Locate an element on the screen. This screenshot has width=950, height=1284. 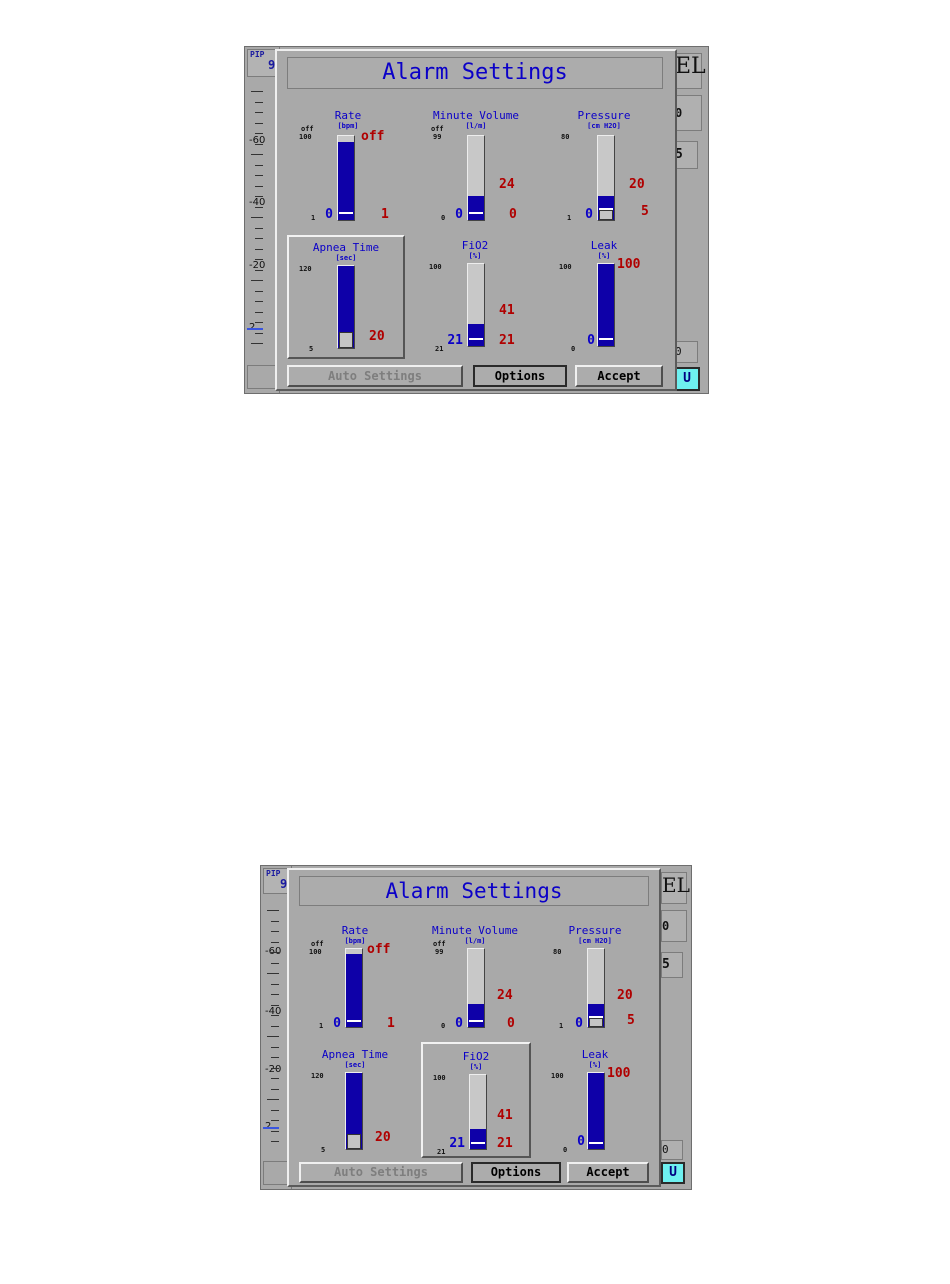
scale-label: 2 is located at coordinates (268, 1126).